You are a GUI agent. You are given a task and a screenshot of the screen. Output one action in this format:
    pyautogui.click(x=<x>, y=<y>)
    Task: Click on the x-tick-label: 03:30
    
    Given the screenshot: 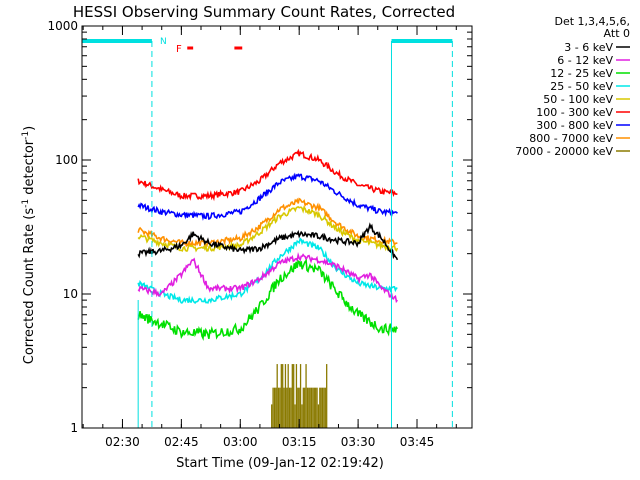 What is the action you would take?
    pyautogui.click(x=358, y=442)
    